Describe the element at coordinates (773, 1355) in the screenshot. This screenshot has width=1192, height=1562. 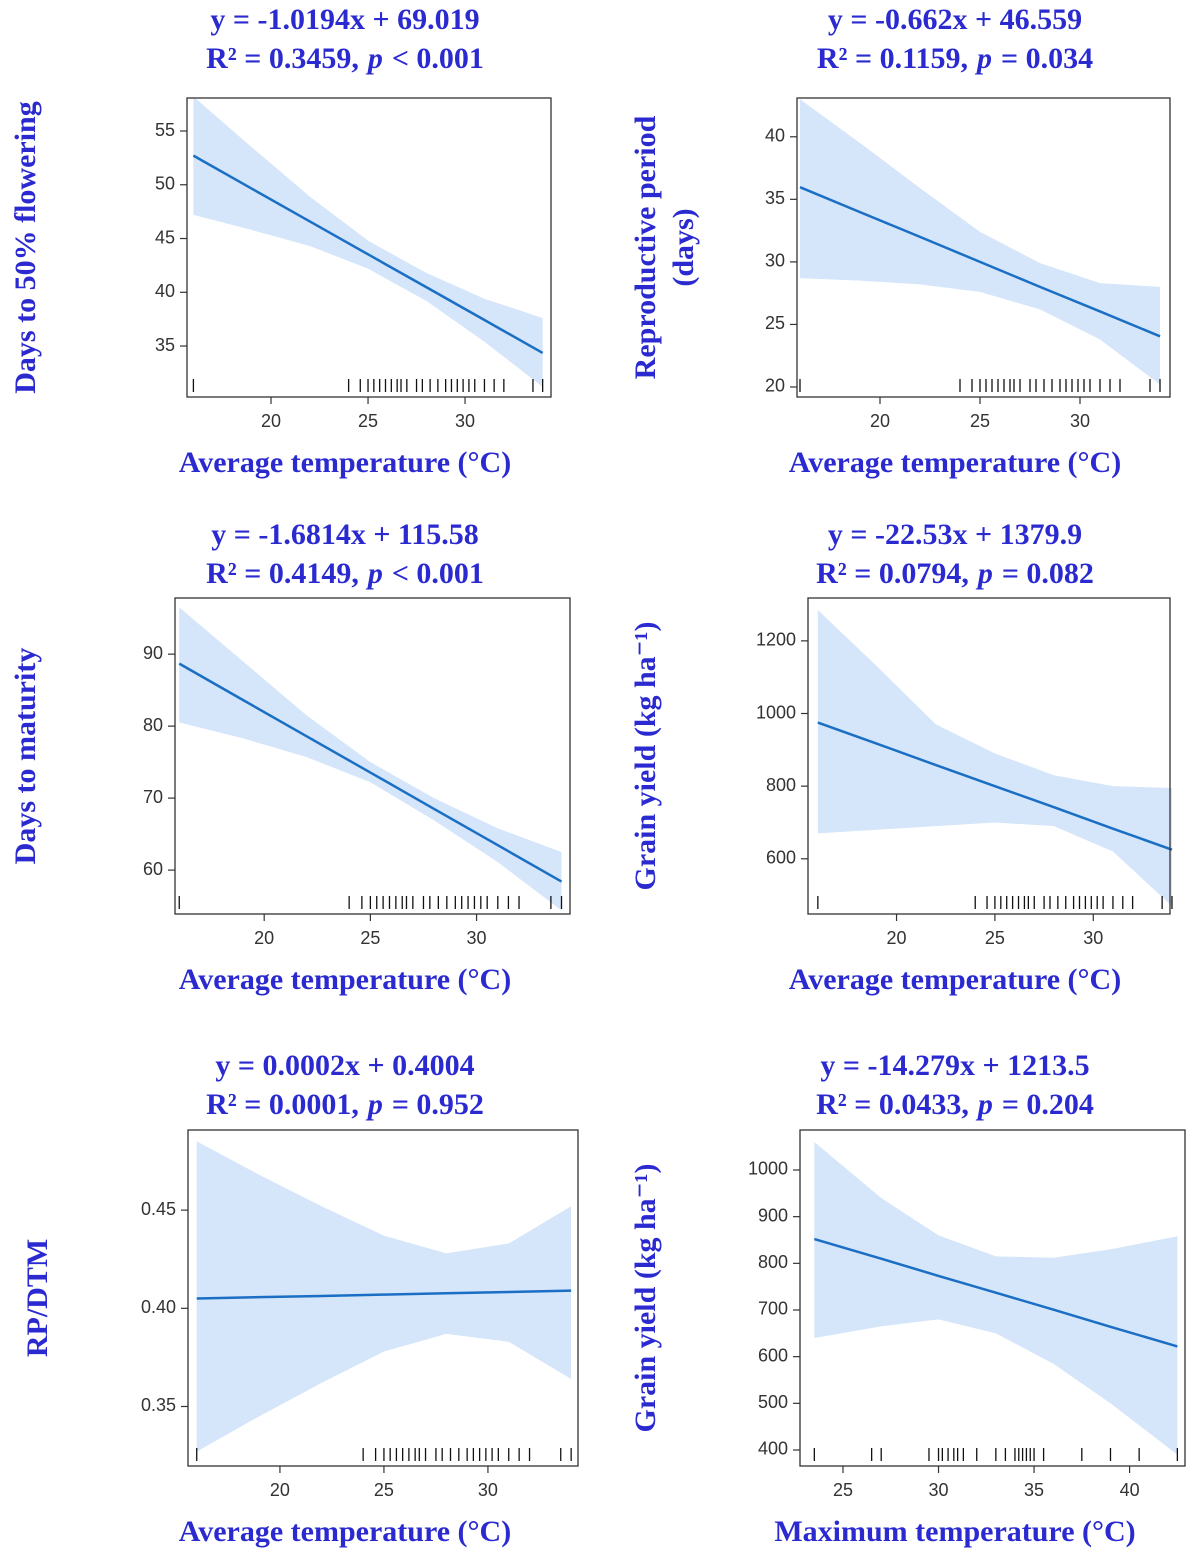
I see `y-tick-label: 600` at that location.